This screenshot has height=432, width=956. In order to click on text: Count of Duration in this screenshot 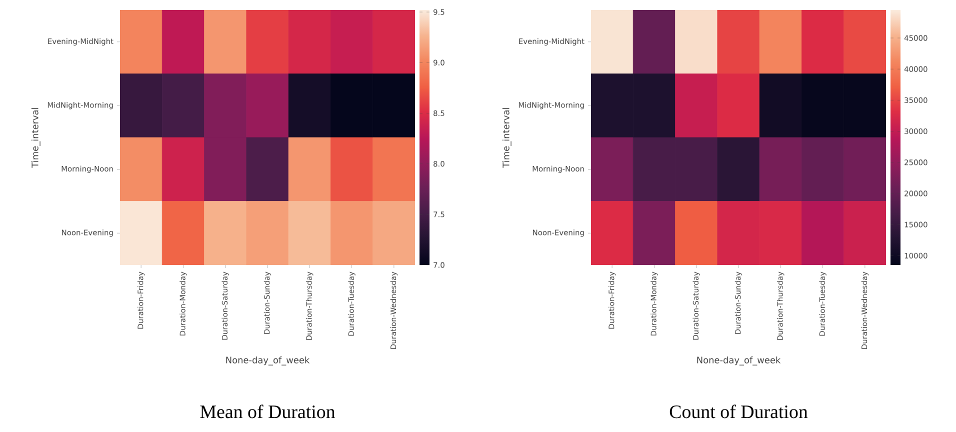, I will do `click(739, 411)`.